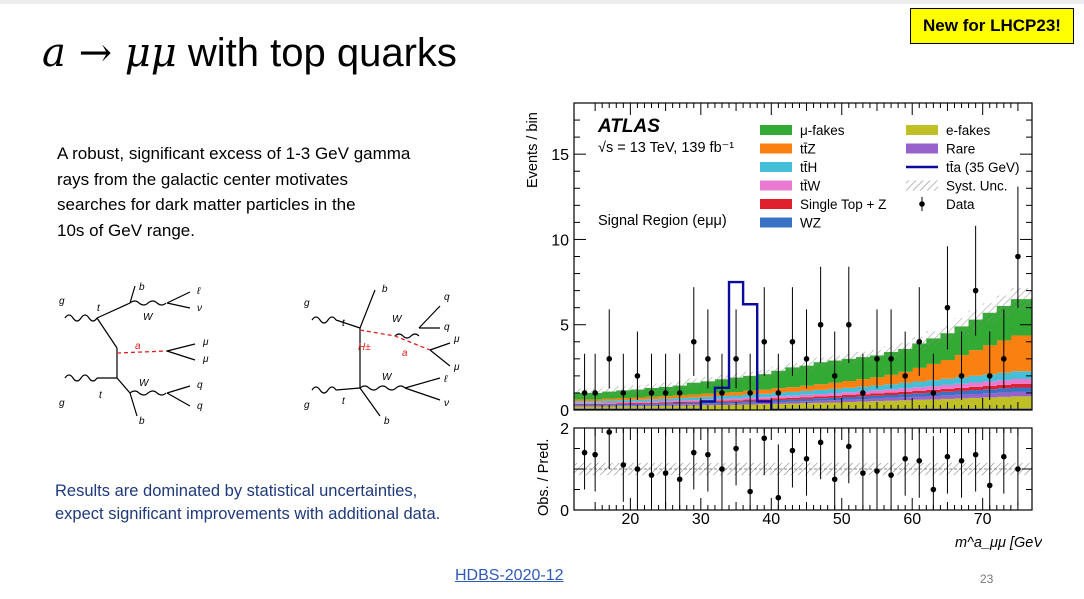 The width and height of the screenshot is (1084, 599). What do you see at coordinates (628, 126) in the screenshot?
I see `experiment-label: ATLAS` at bounding box center [628, 126].